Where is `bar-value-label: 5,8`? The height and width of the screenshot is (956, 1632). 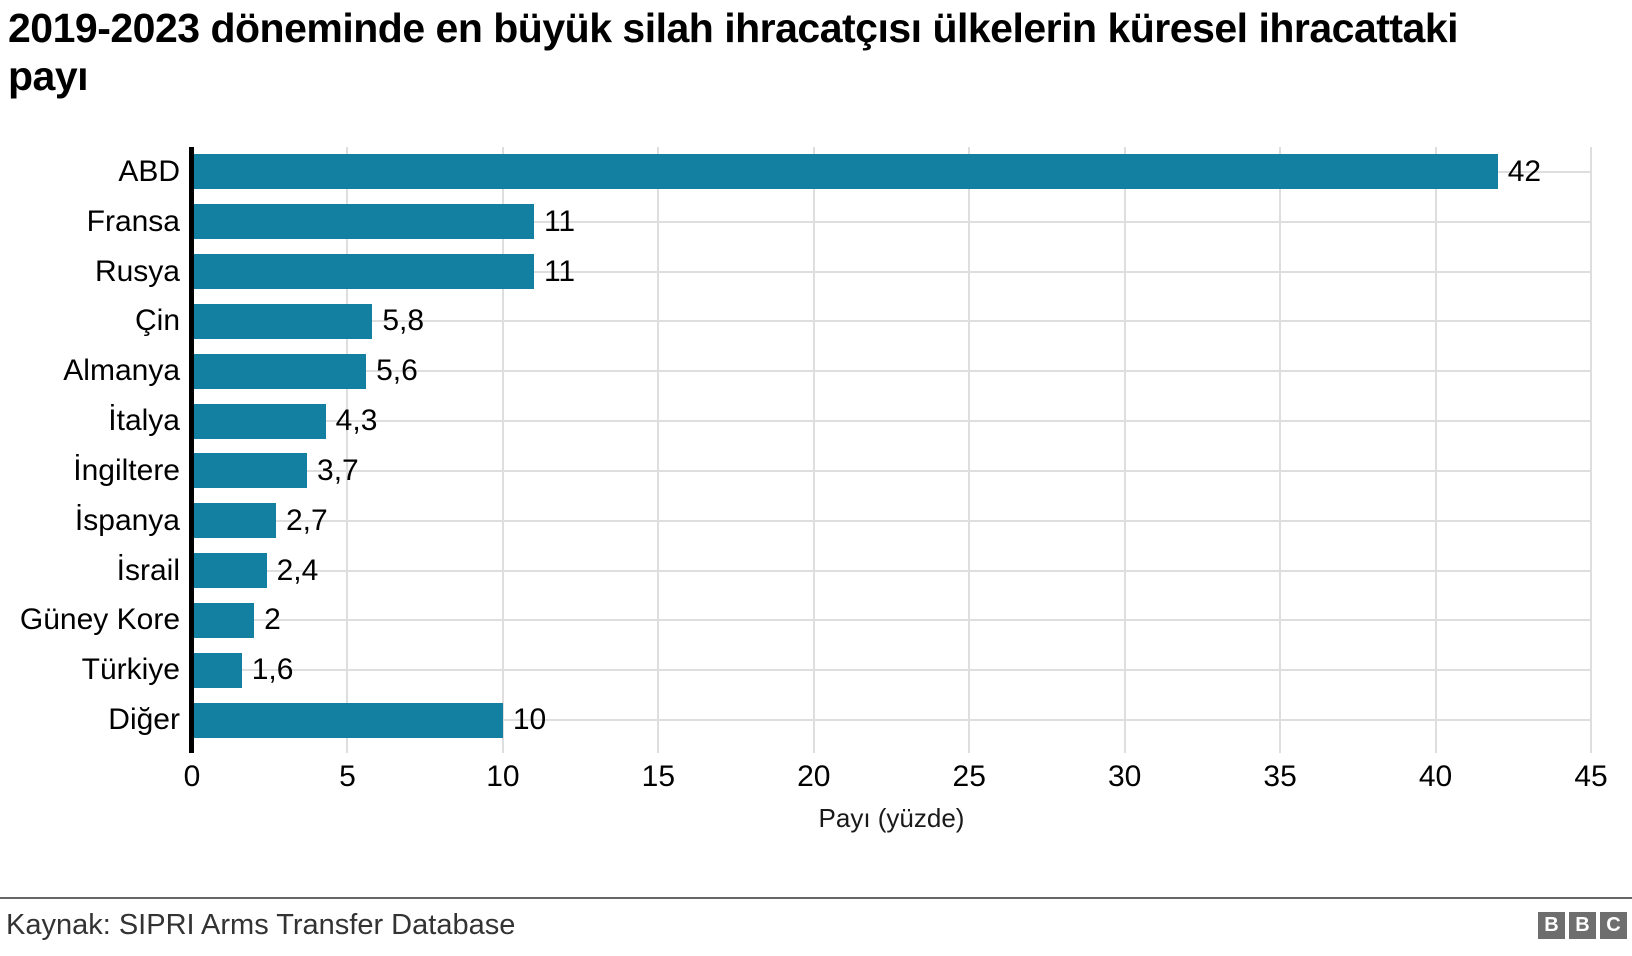
bar-value-label: 5,8 is located at coordinates (403, 321).